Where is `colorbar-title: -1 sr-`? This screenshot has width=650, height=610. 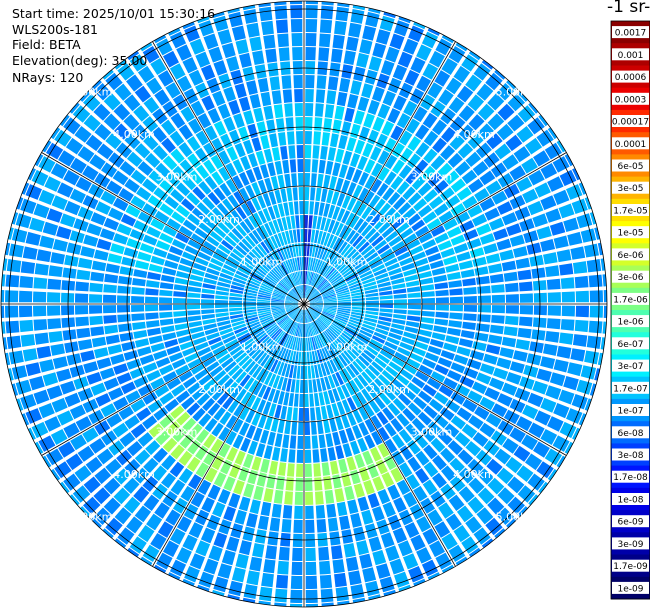
colorbar-title: -1 sr- is located at coordinates (628, 8).